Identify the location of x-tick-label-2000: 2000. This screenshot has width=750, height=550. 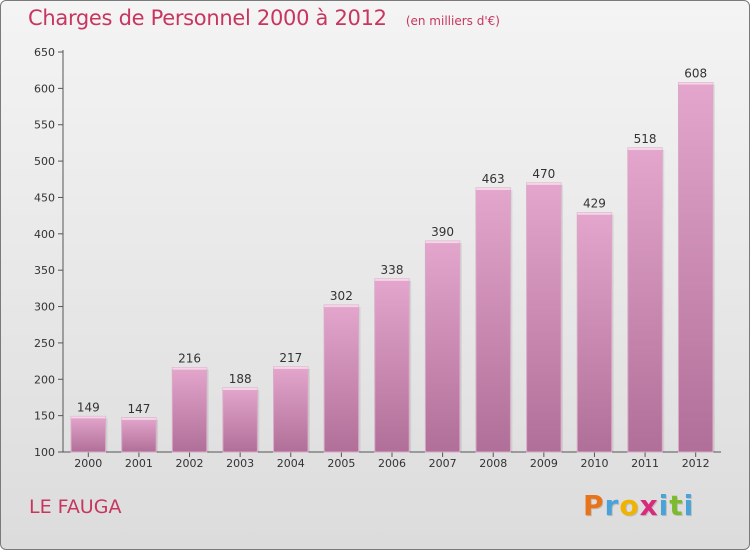
(88, 463).